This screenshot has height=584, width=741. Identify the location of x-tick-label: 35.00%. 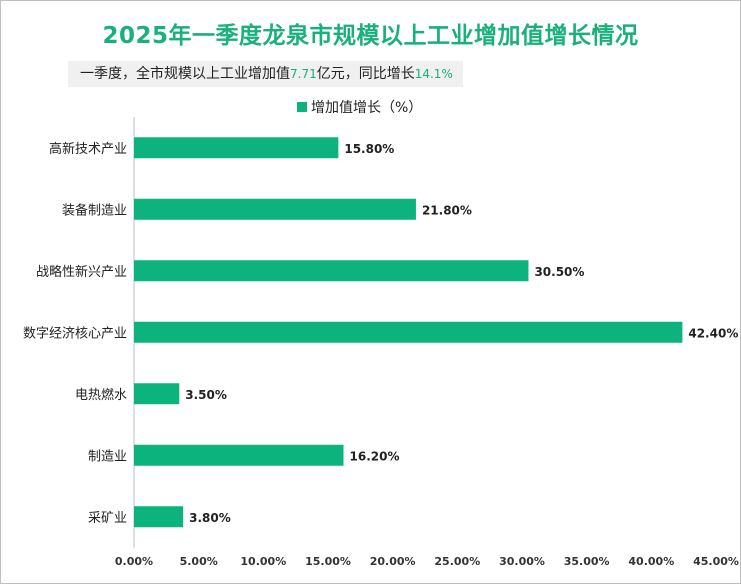
(587, 561).